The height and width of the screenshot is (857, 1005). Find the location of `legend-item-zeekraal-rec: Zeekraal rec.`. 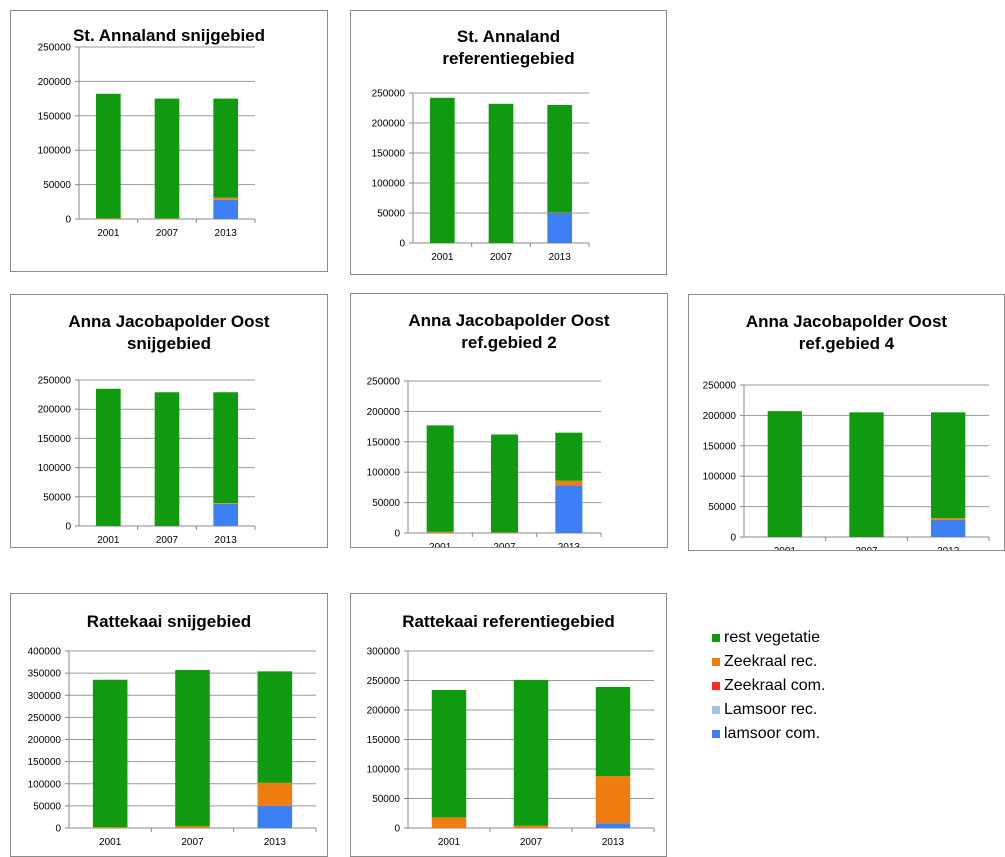

legend-item-zeekraal-rec: Zeekraal rec. is located at coordinates (768, 662).